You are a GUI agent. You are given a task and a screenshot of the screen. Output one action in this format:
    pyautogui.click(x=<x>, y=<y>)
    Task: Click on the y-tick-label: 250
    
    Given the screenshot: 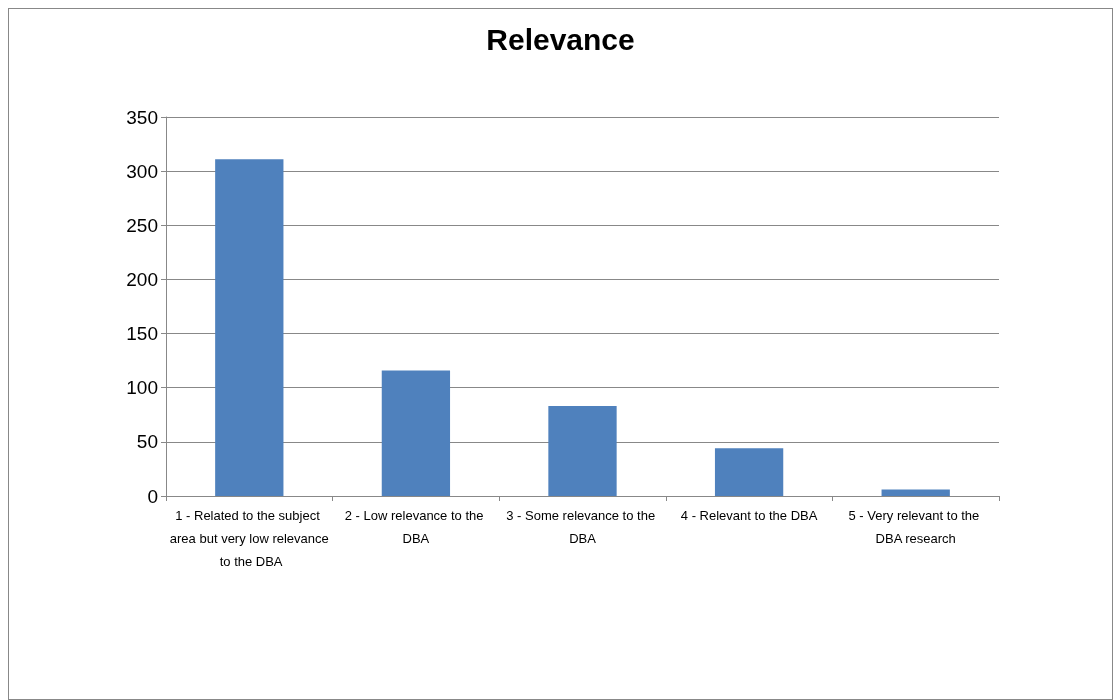 What is the action you would take?
    pyautogui.click(x=142, y=225)
    